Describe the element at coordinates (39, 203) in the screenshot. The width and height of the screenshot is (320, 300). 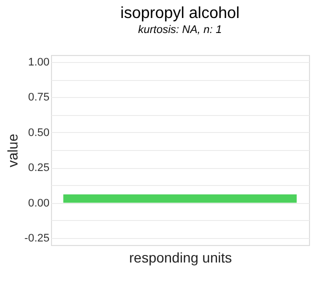
I see `y-tick-label: 0.00` at that location.